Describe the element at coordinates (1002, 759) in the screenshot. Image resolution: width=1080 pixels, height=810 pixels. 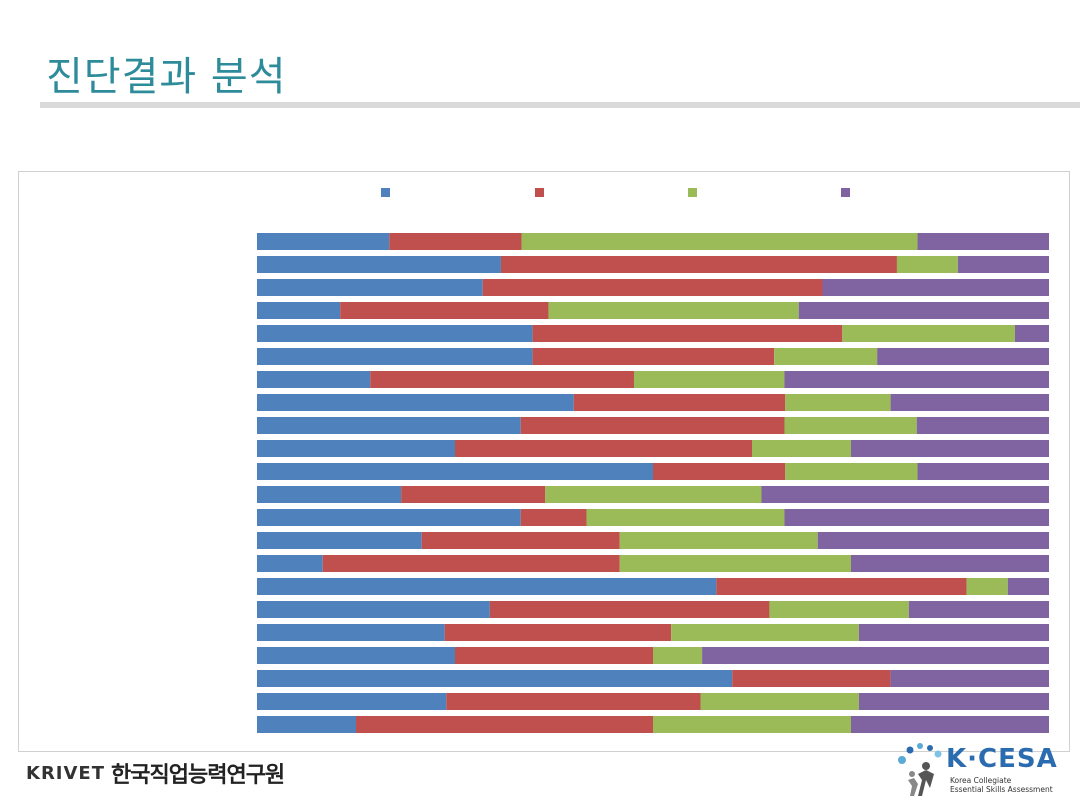
I see `kcesa-logo-text: K·CESA` at that location.